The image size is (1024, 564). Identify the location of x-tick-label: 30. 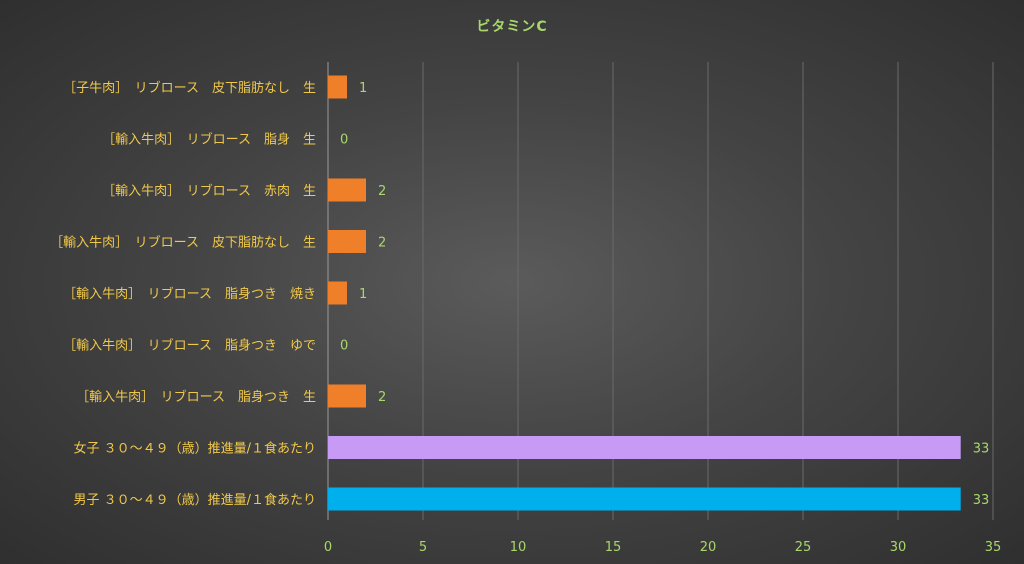
(898, 547).